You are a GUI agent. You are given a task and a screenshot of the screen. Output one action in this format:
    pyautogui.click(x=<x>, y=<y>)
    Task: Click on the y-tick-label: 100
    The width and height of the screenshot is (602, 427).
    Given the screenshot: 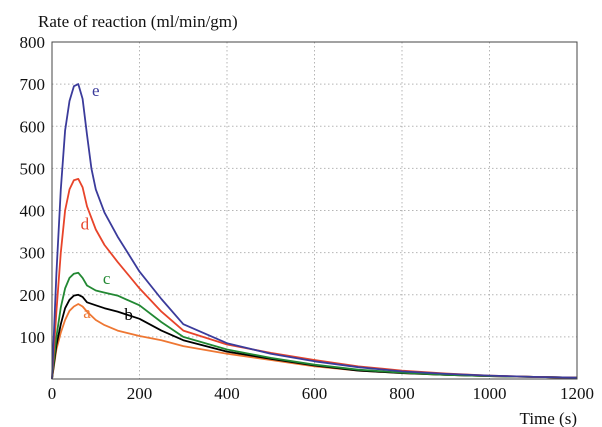 What is the action you would take?
    pyautogui.click(x=33, y=337)
    